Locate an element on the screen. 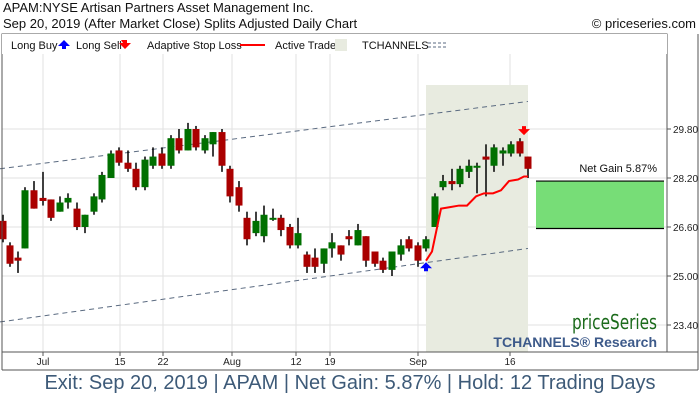  trade-markers is located at coordinates (475, 199).